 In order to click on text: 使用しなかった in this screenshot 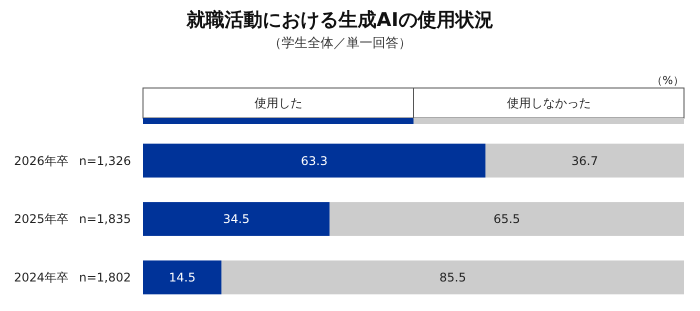, I will do `click(548, 103)`.